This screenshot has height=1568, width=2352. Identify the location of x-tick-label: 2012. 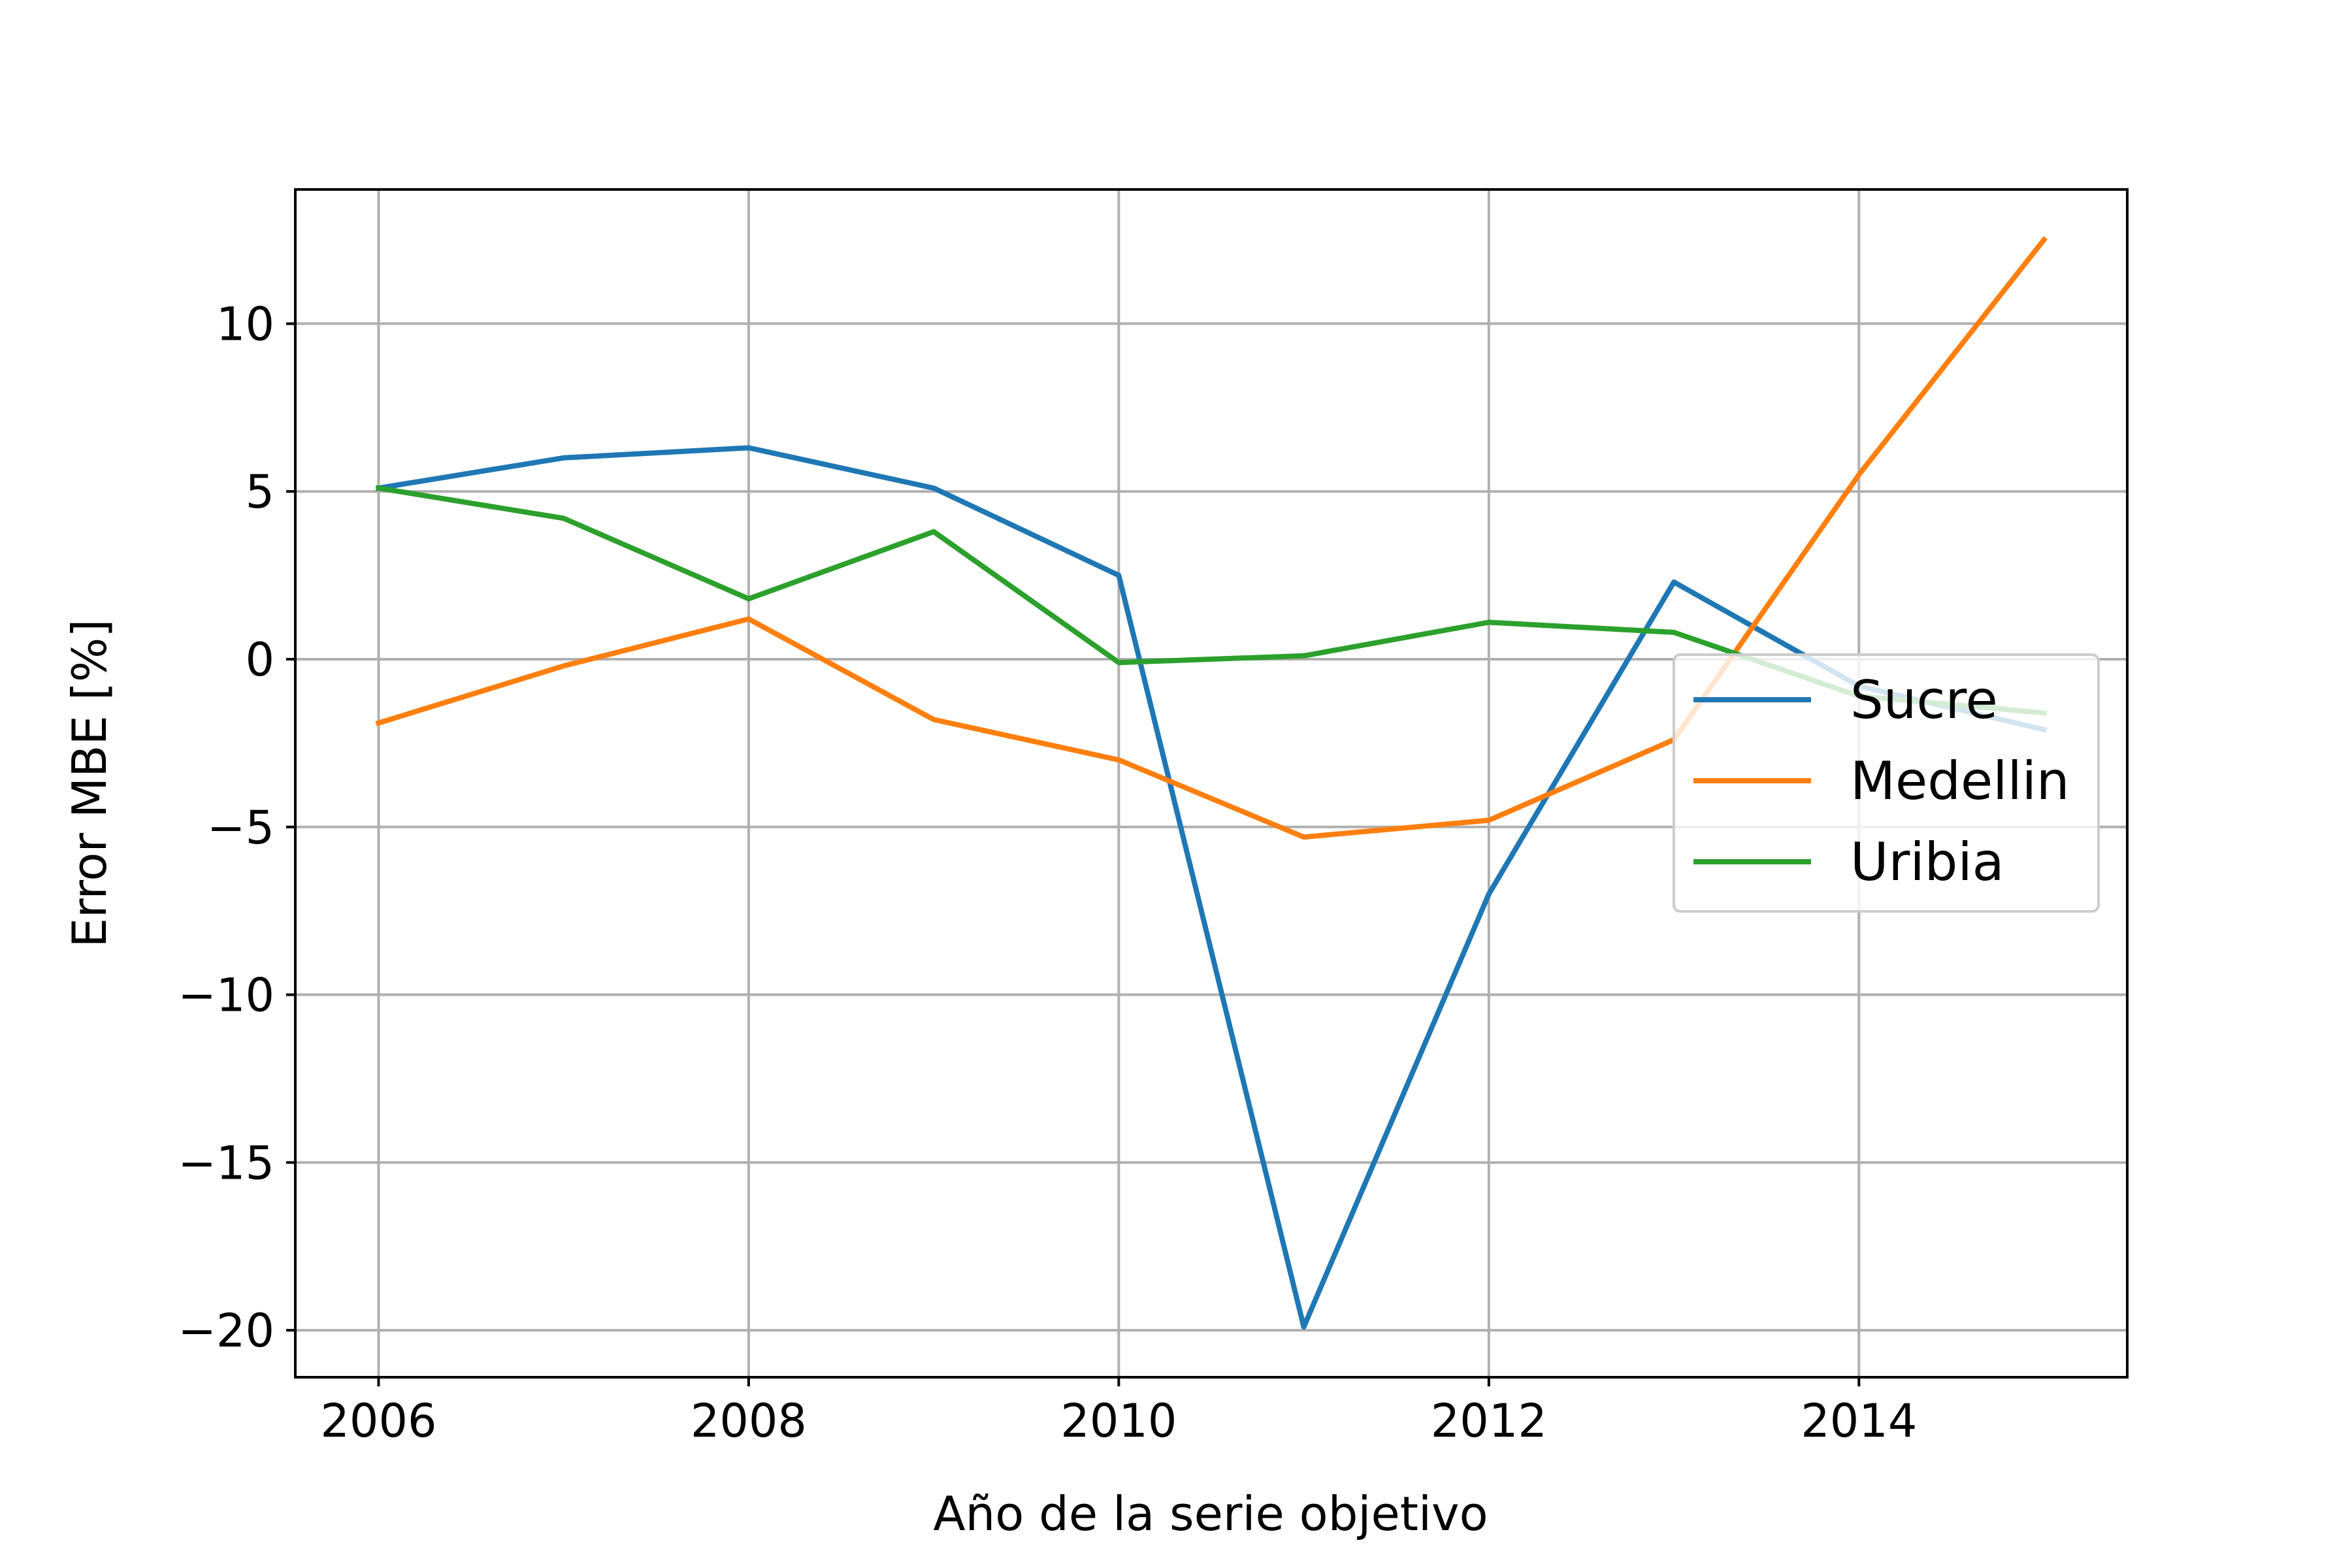
(1489, 1421).